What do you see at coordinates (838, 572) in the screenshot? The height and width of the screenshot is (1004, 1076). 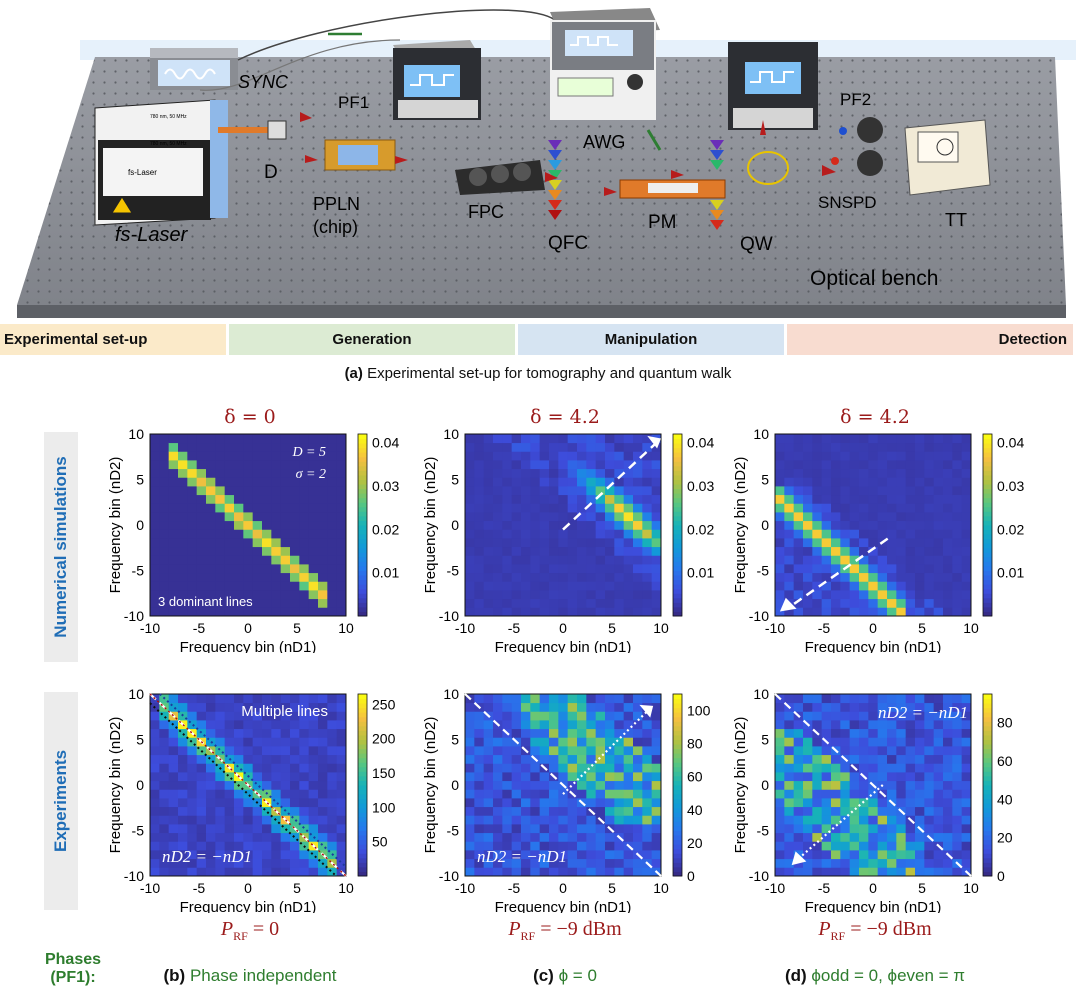 I see `walk-arrow` at bounding box center [838, 572].